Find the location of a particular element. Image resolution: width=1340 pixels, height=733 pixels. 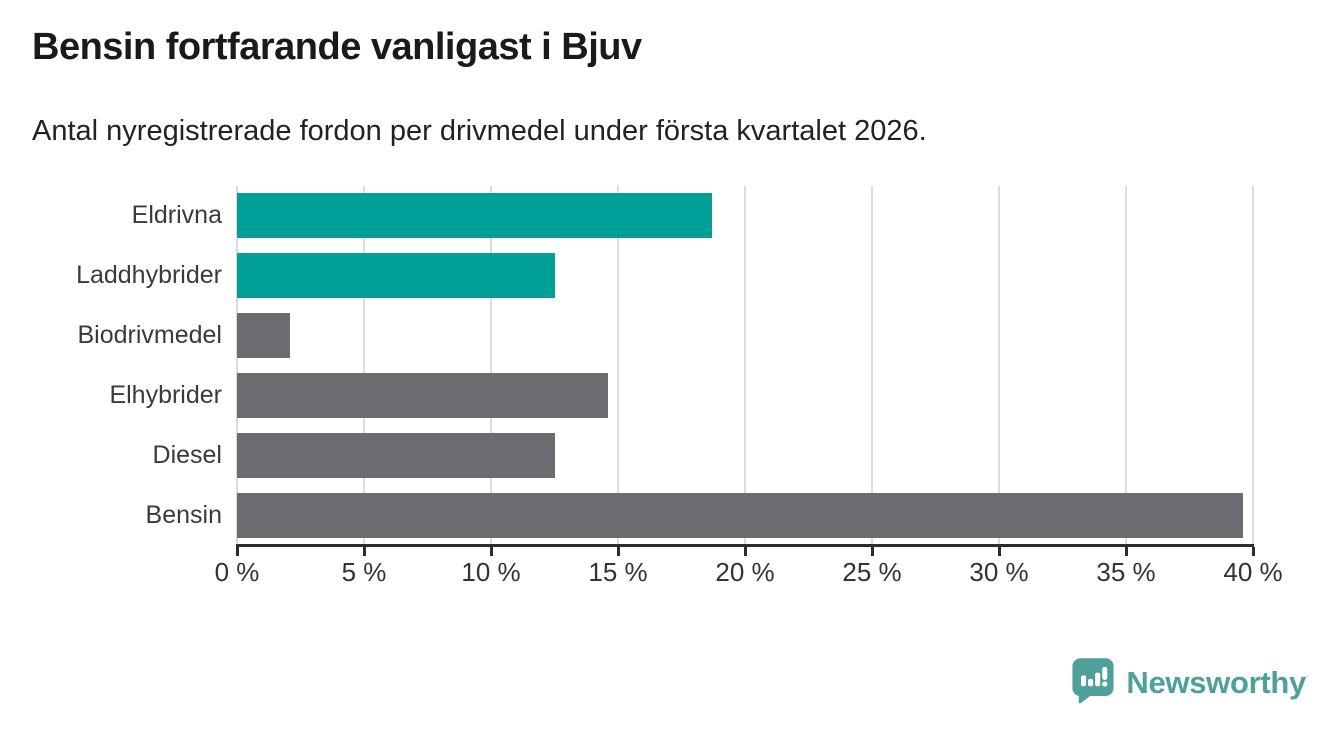

axis-tick-label: 10 % is located at coordinates (491, 572).